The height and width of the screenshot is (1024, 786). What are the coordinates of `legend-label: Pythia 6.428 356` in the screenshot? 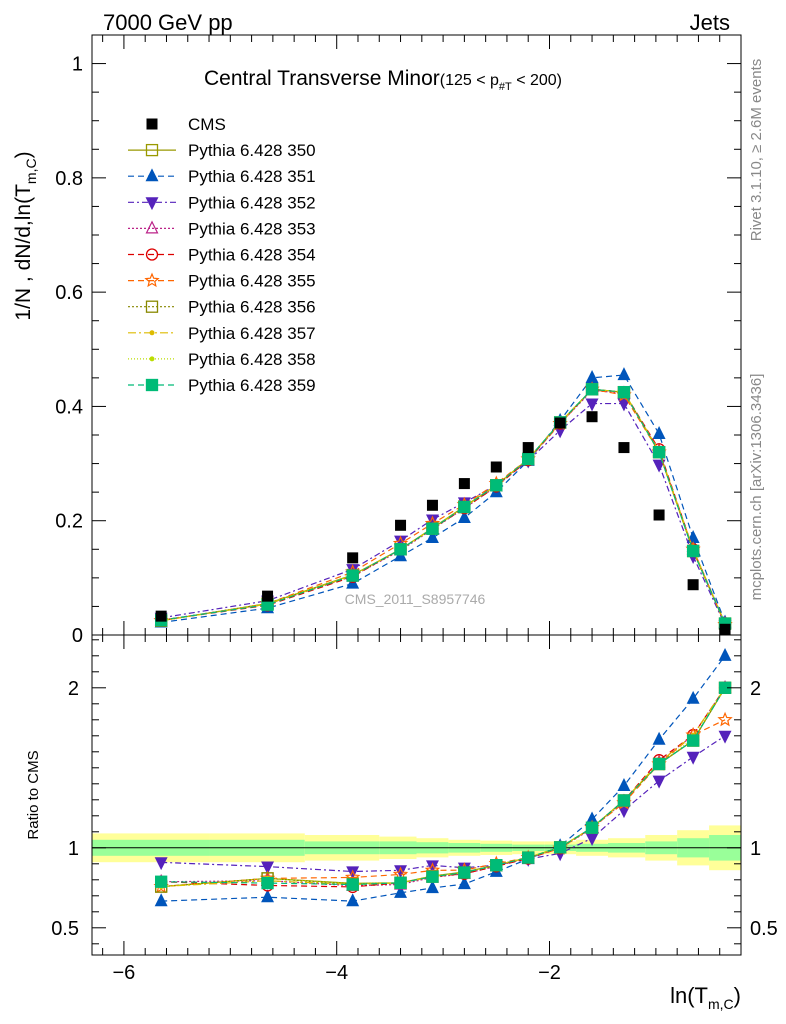 It's located at (252, 307).